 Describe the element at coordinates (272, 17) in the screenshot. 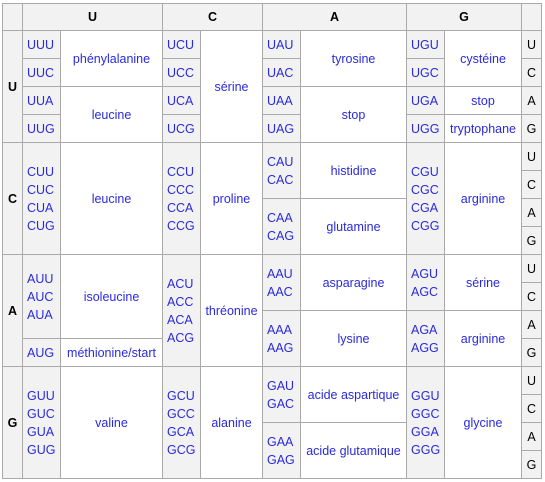

I see `header-row: U C A G` at that location.